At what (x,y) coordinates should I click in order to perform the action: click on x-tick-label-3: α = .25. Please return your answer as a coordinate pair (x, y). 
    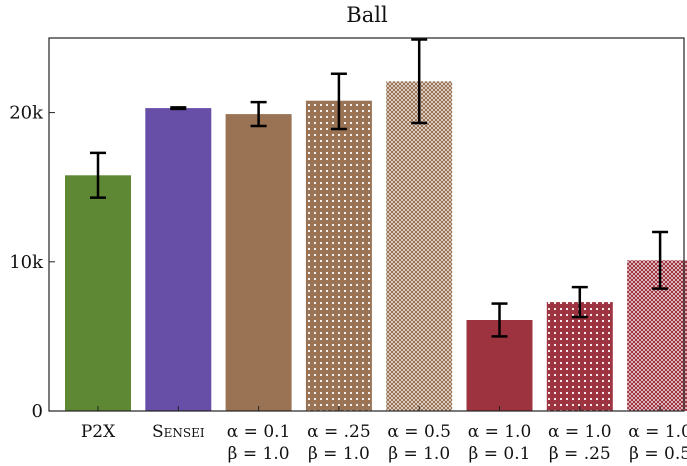
    Looking at the image, I should click on (339, 432).